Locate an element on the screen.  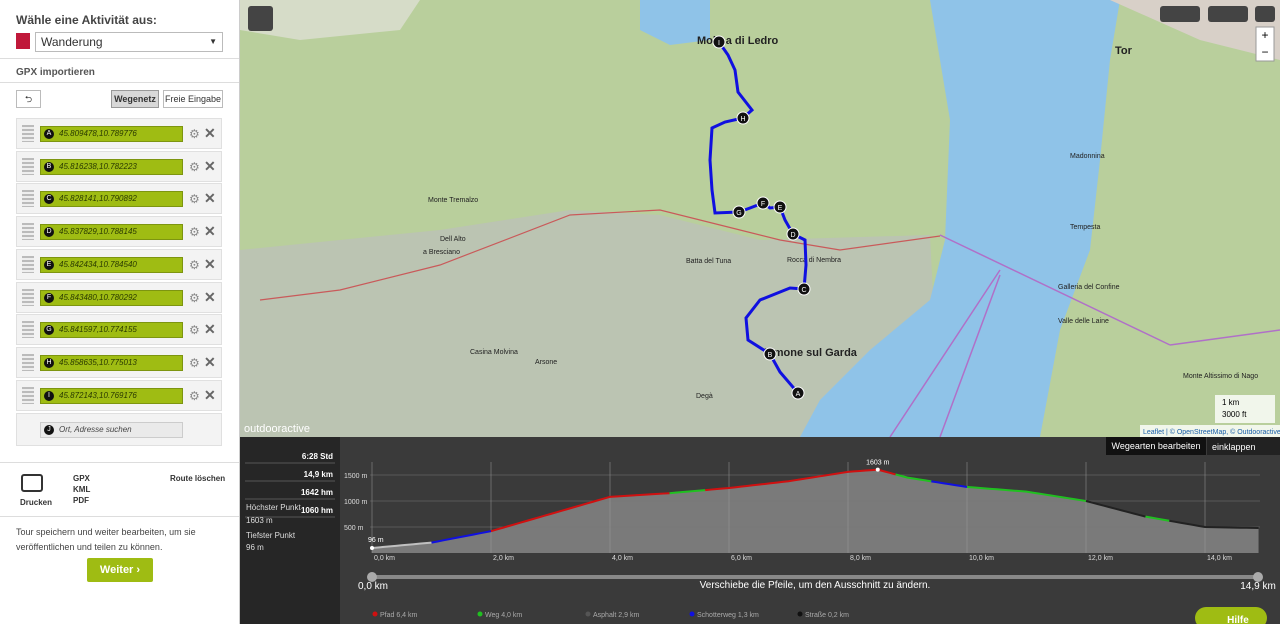
legend-label: Weg 4,0 km is located at coordinates (503, 615).